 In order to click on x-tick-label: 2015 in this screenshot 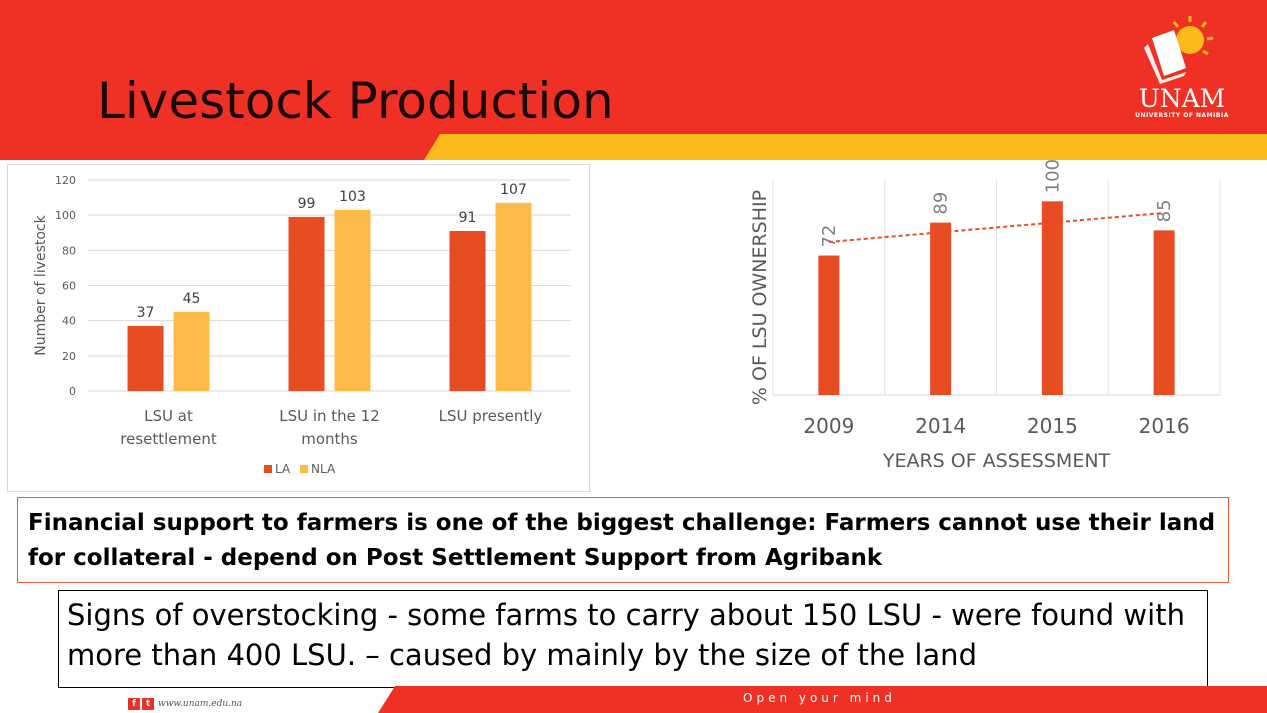, I will do `click(1052, 426)`.